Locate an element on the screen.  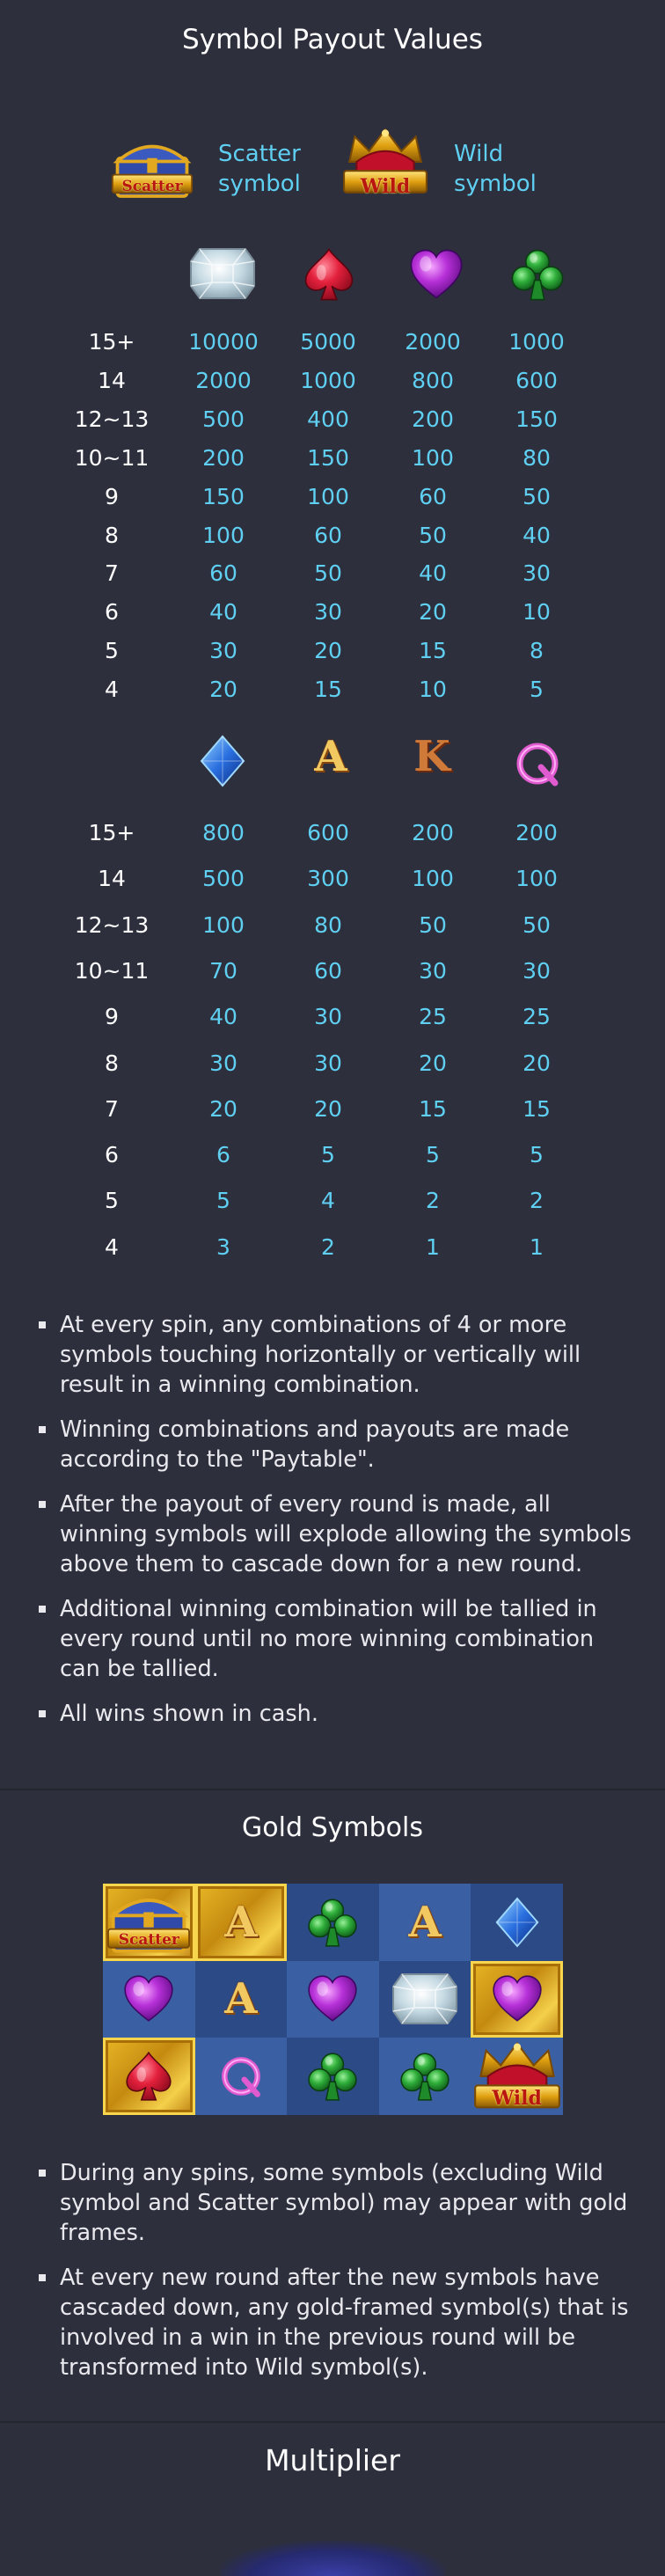
multiplier-orb-partial is located at coordinates (332, 2558).